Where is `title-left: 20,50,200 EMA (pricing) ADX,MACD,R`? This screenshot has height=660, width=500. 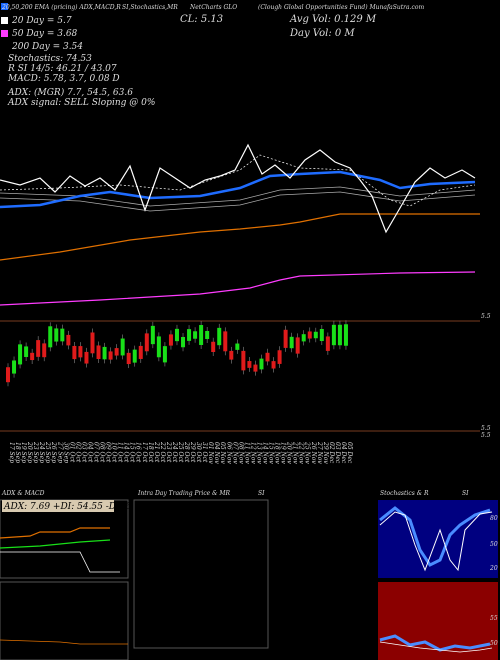
title-left: 20,50,200 EMA (pricing) ADX,MACD,R is located at coordinates (61, 7).